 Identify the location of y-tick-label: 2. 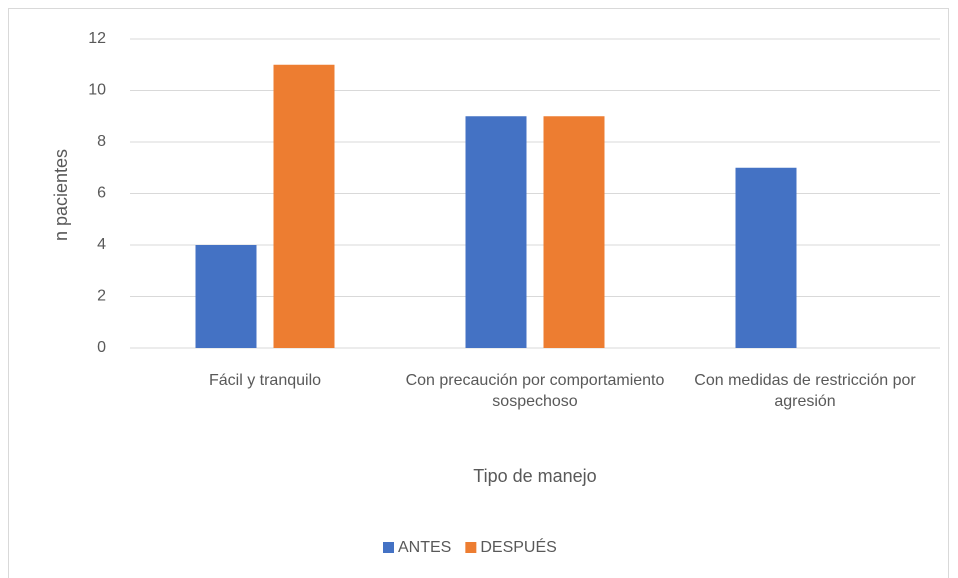
(101, 296).